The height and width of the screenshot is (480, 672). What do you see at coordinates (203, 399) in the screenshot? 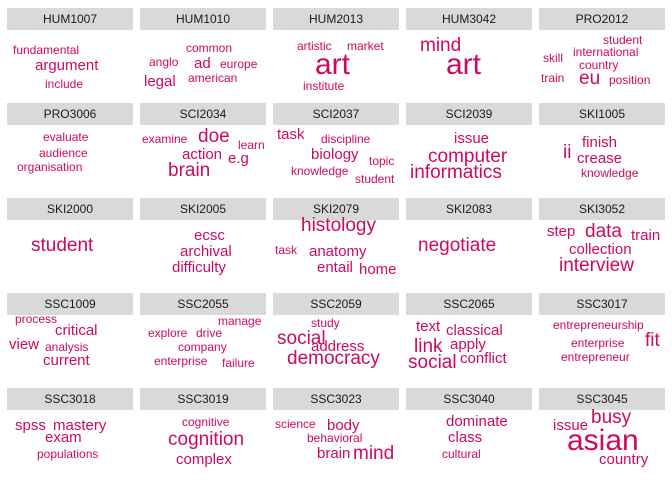
I see `facet-header: SSC3019` at bounding box center [203, 399].